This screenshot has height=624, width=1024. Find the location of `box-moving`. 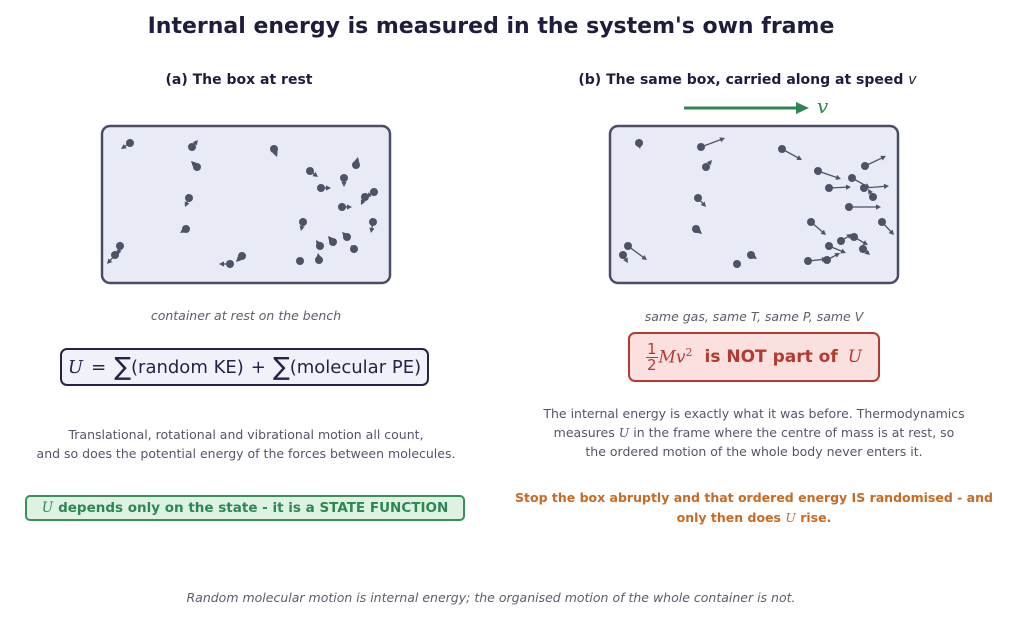

box-moving is located at coordinates (754, 204).